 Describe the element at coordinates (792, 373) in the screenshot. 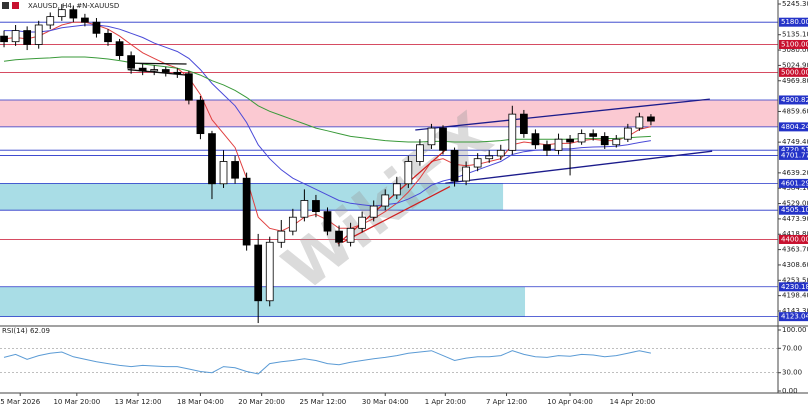

I see `rsi-tick-label: 30.00` at that location.